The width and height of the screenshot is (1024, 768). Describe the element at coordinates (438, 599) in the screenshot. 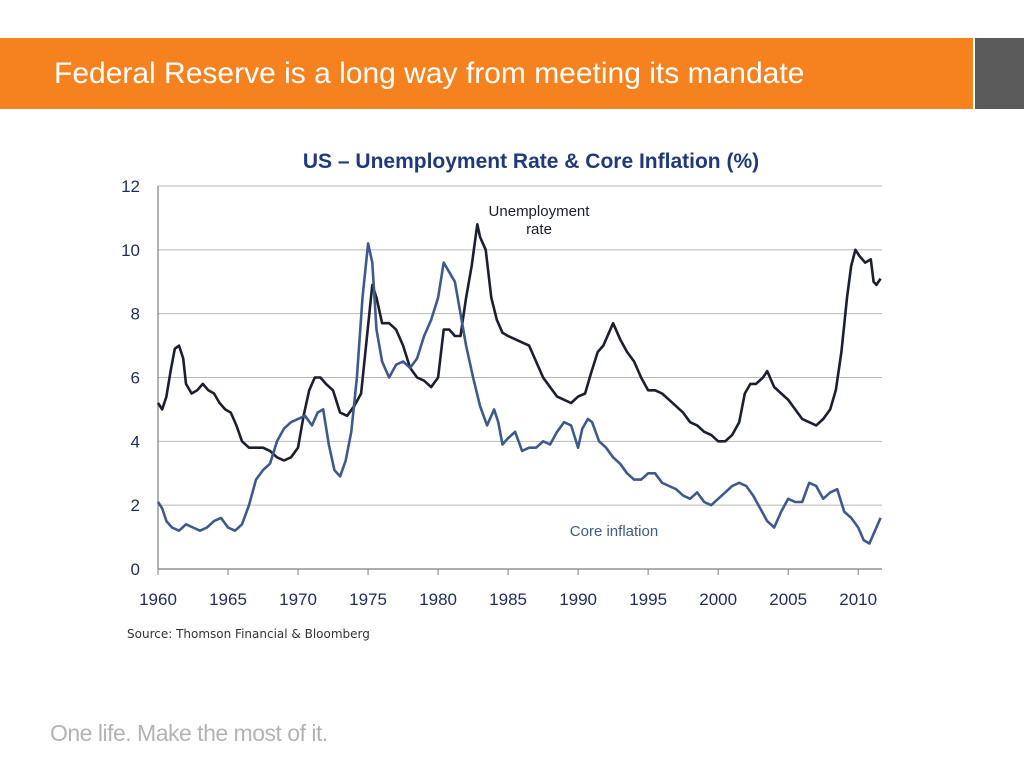

I see `x-tick-label: 1980` at that location.